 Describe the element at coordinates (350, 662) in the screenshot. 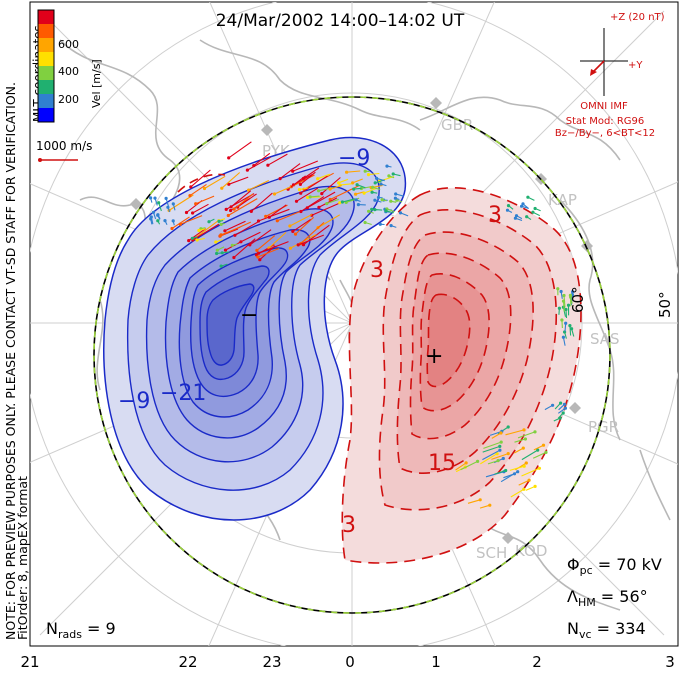

I see `mlt-tick-0: 0` at that location.